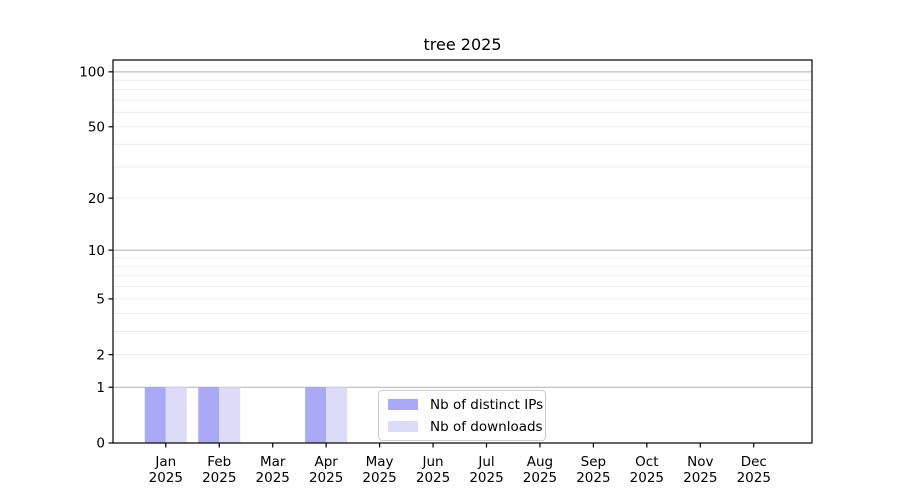 This screenshot has height=500, width=900. What do you see at coordinates (540, 462) in the screenshot?
I see `x-tick-label-month: Aug` at bounding box center [540, 462].